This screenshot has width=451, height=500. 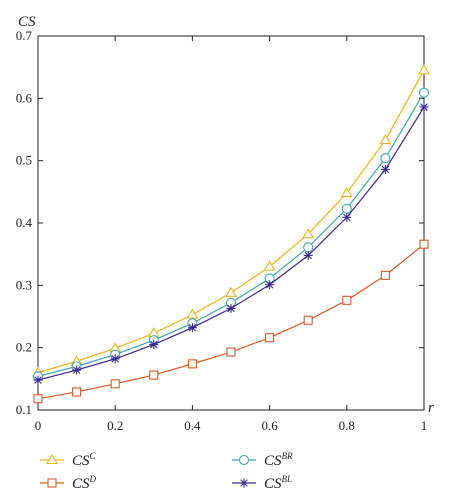 What do you see at coordinates (262, 460) in the screenshot?
I see `legend-item-br: CSBR` at bounding box center [262, 460].